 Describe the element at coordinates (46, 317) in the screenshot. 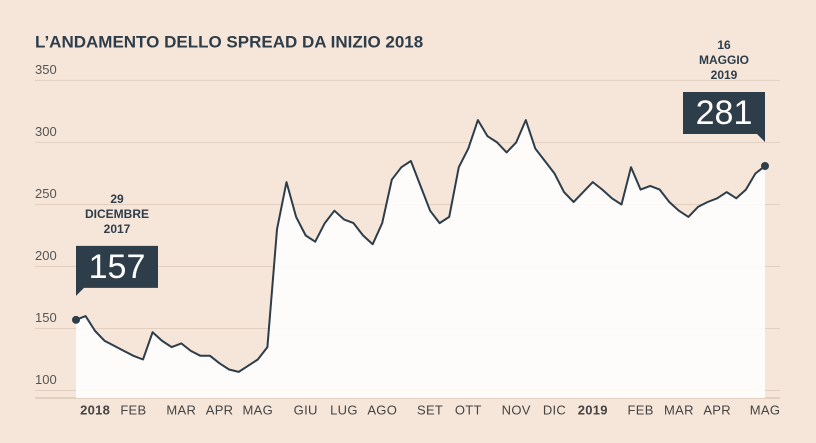

I see `y-tick-label: 150` at that location.